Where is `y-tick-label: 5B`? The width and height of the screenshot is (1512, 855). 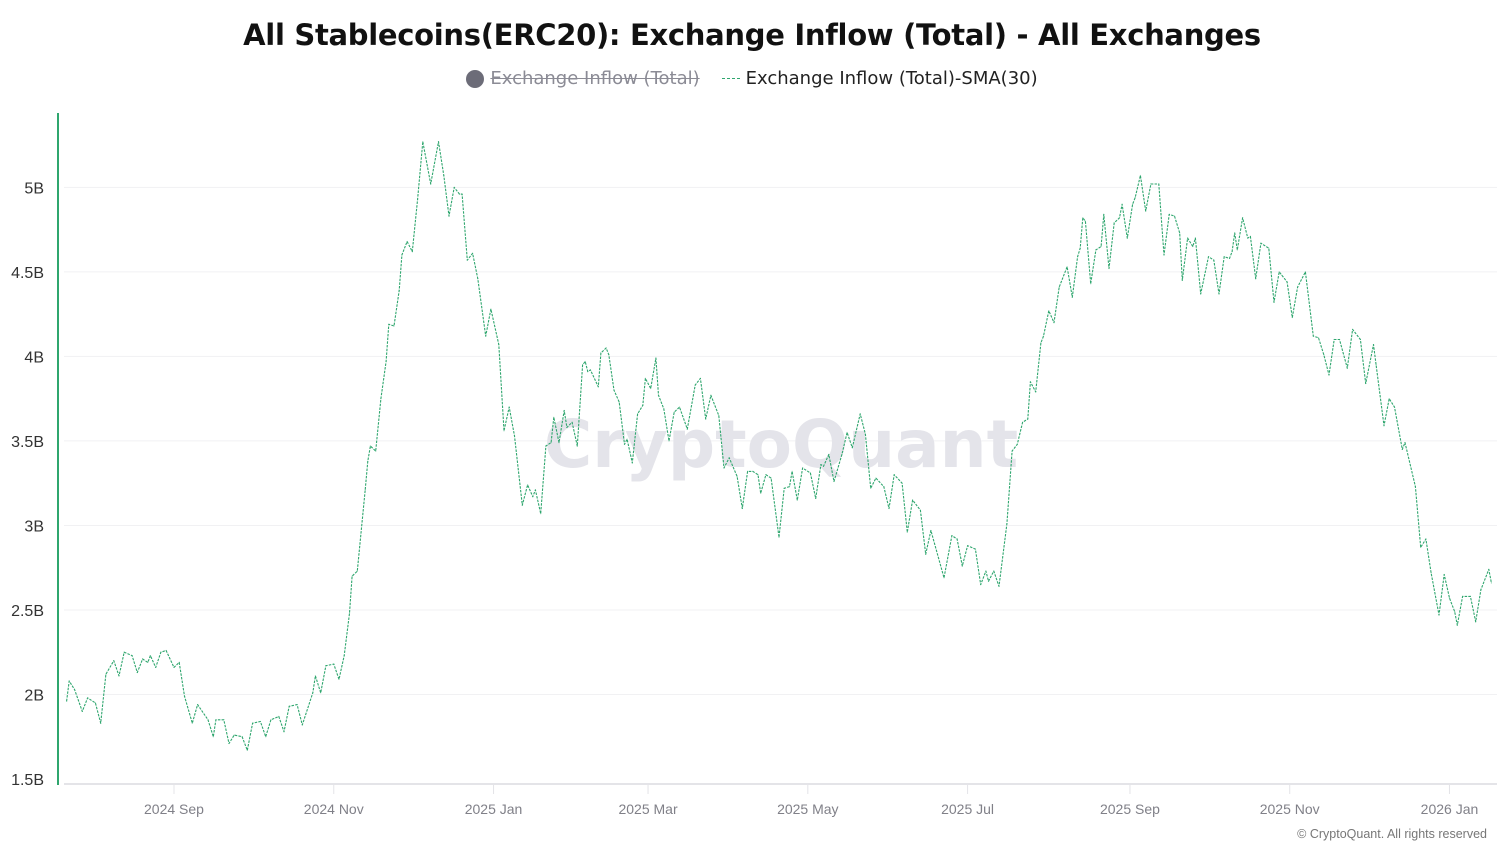
y-tick-label: 5B is located at coordinates (34, 188).